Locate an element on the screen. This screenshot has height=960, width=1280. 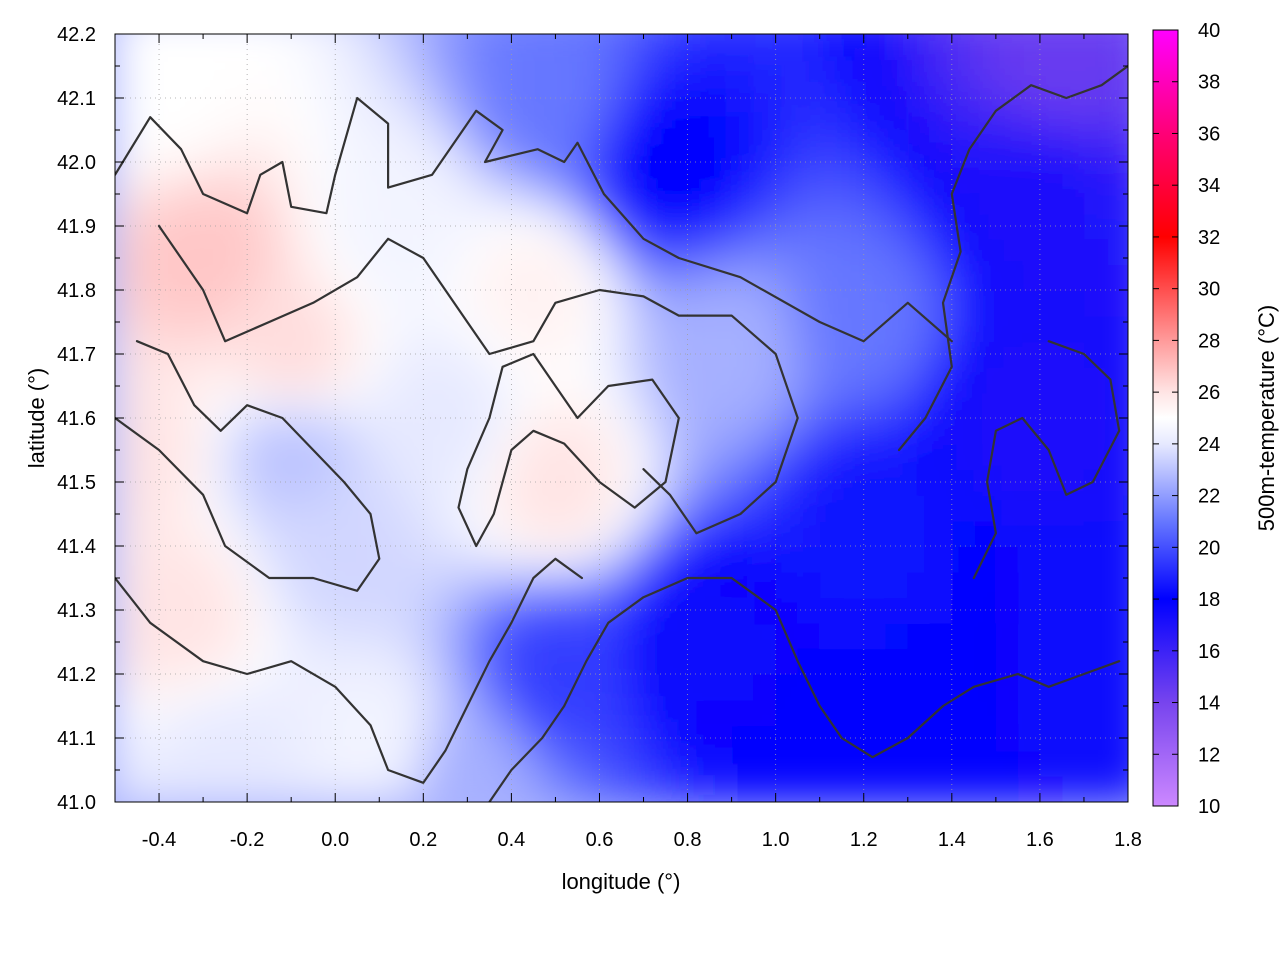
colorbar-tick-label: 16 is located at coordinates (1209, 652).